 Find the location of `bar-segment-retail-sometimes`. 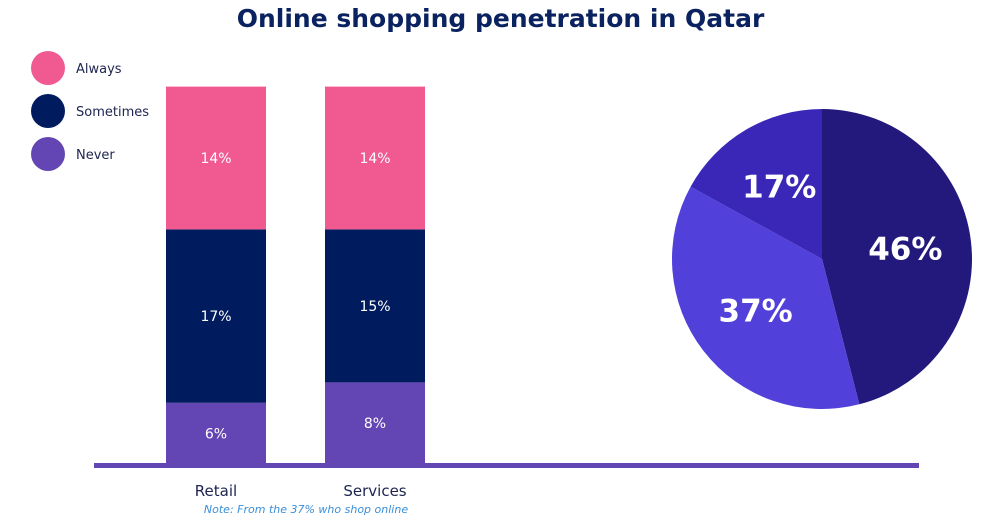

bar-segment-retail-sometimes is located at coordinates (216, 316).